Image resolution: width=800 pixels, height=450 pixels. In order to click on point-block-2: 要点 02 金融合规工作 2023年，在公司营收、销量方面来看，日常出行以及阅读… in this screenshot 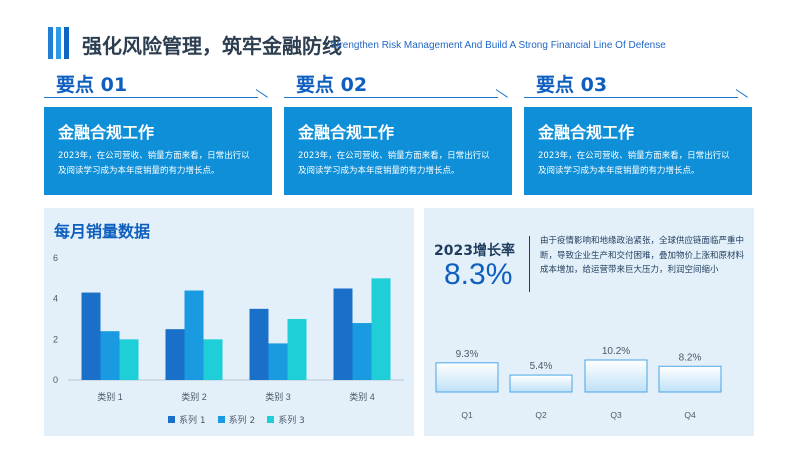, I will do `click(398, 132)`.